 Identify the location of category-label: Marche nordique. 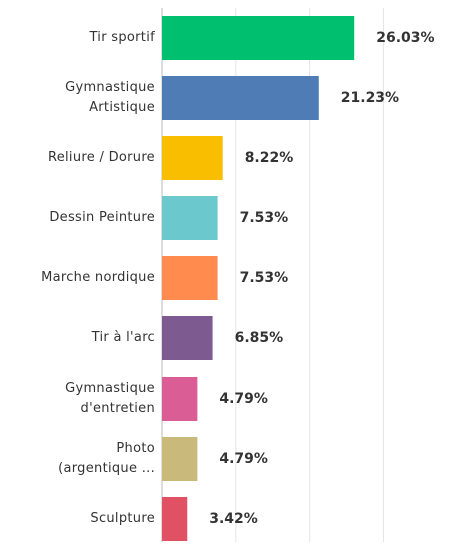
(77, 278).